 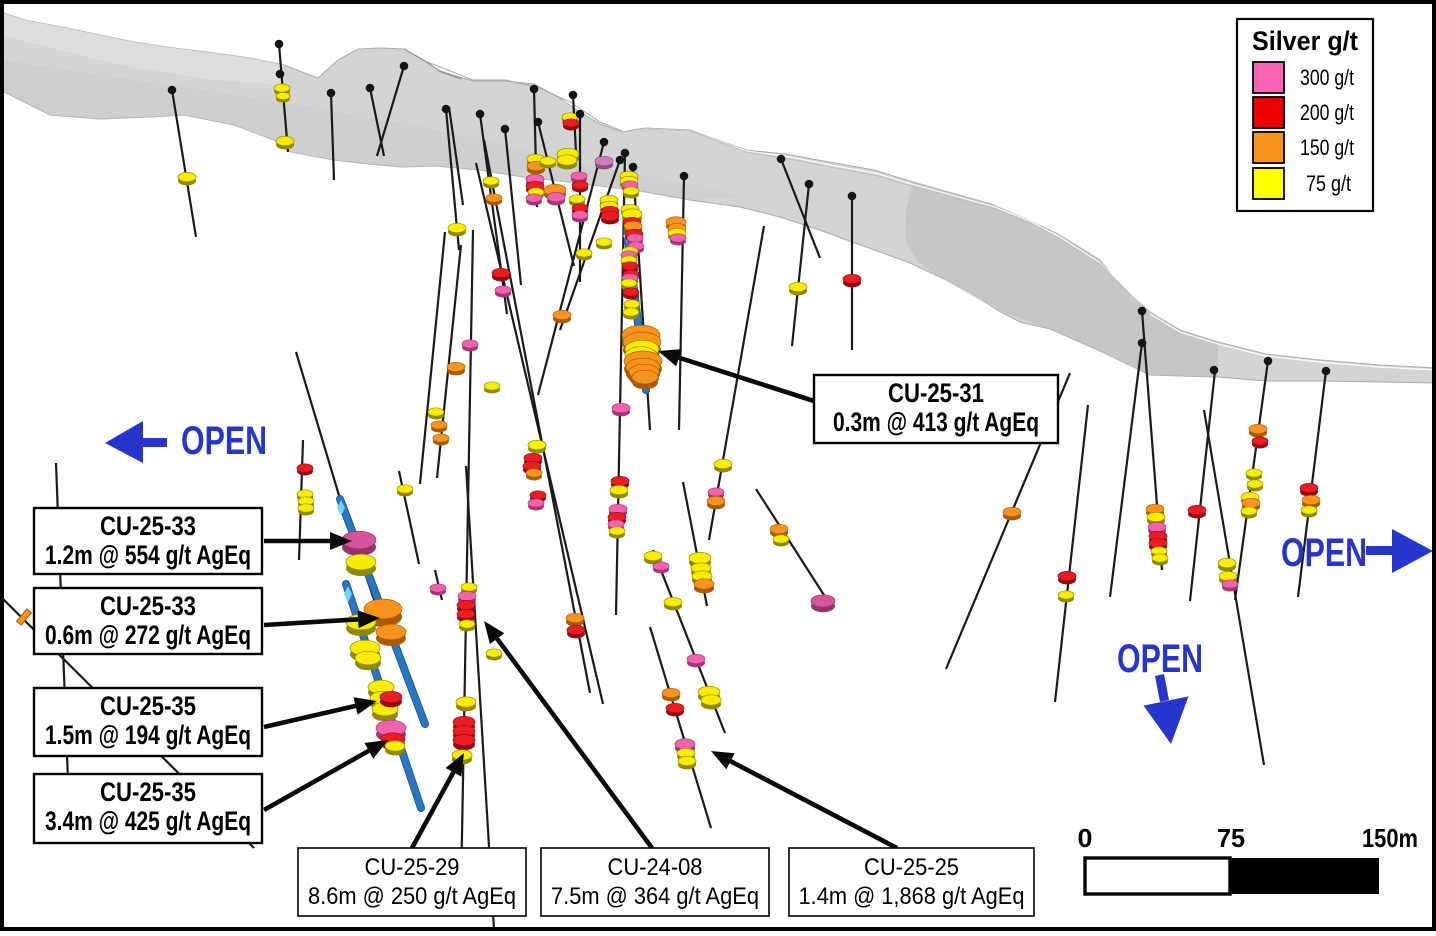 What do you see at coordinates (1327, 77) in the screenshot?
I see `svg-text: 300 g/t` at bounding box center [1327, 77].